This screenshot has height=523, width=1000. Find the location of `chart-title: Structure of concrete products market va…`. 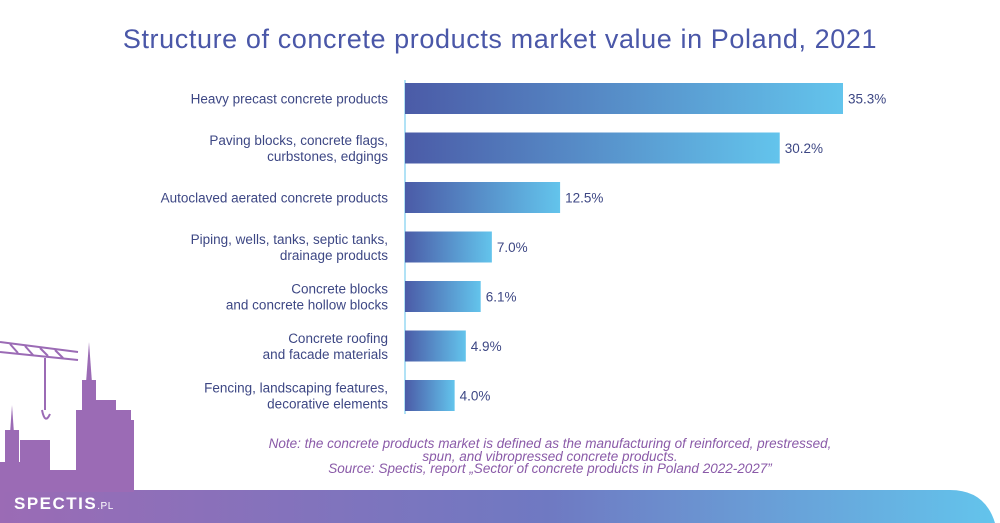

chart-title: Structure of concrete products market va… is located at coordinates (500, 39).